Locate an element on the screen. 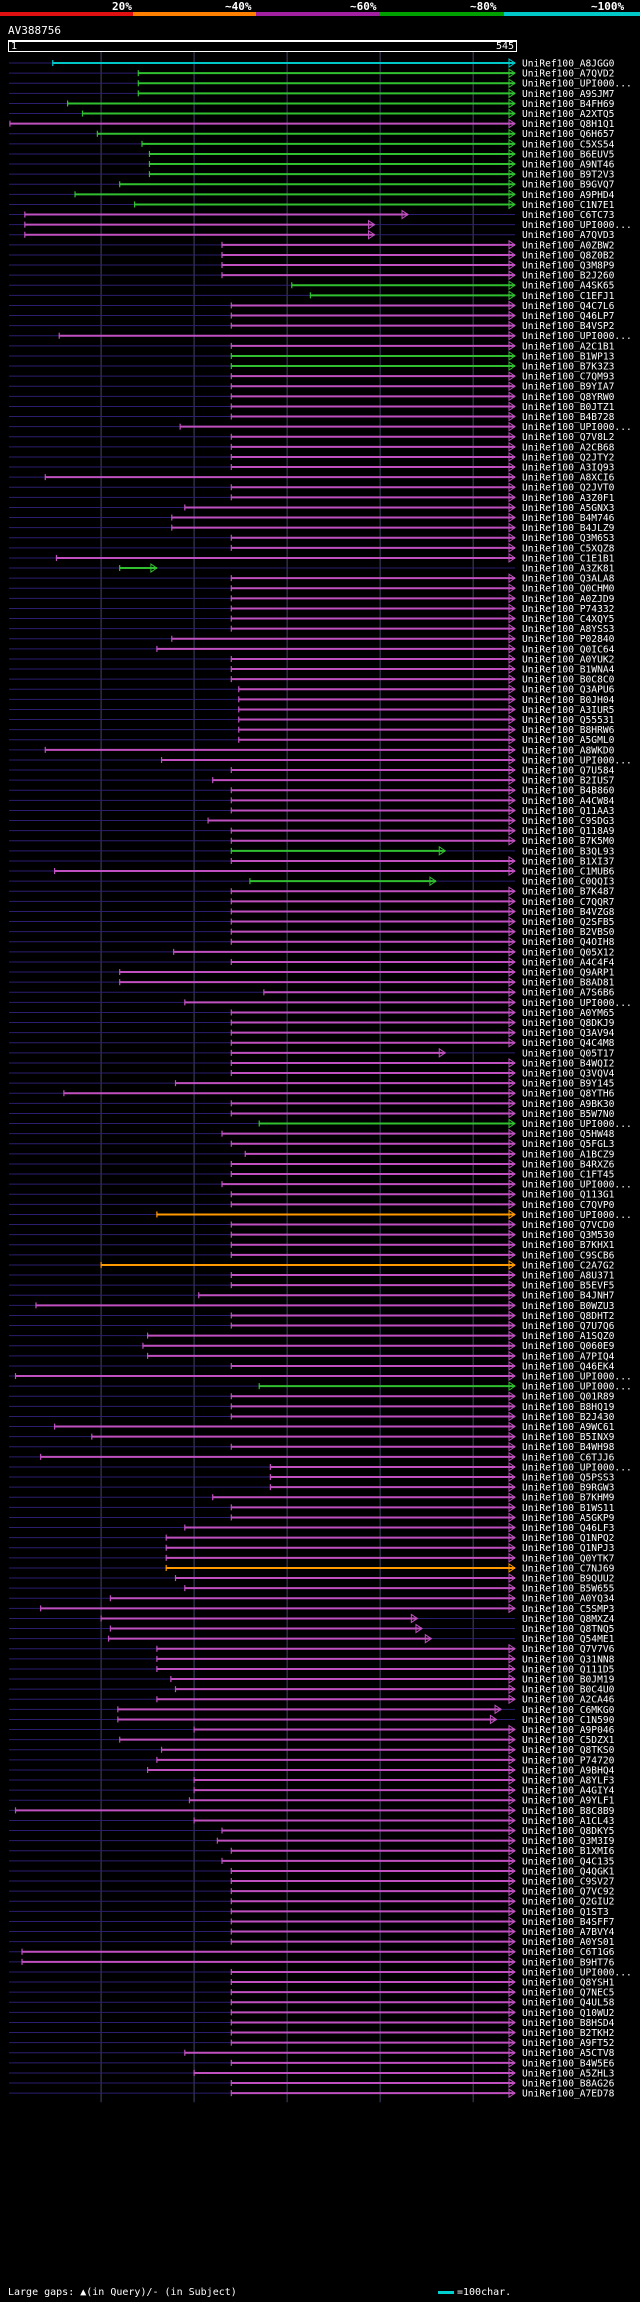 The width and height of the screenshot is (640, 2302). hit-label: UniRef100_A0YQ34 is located at coordinates (568, 1599).